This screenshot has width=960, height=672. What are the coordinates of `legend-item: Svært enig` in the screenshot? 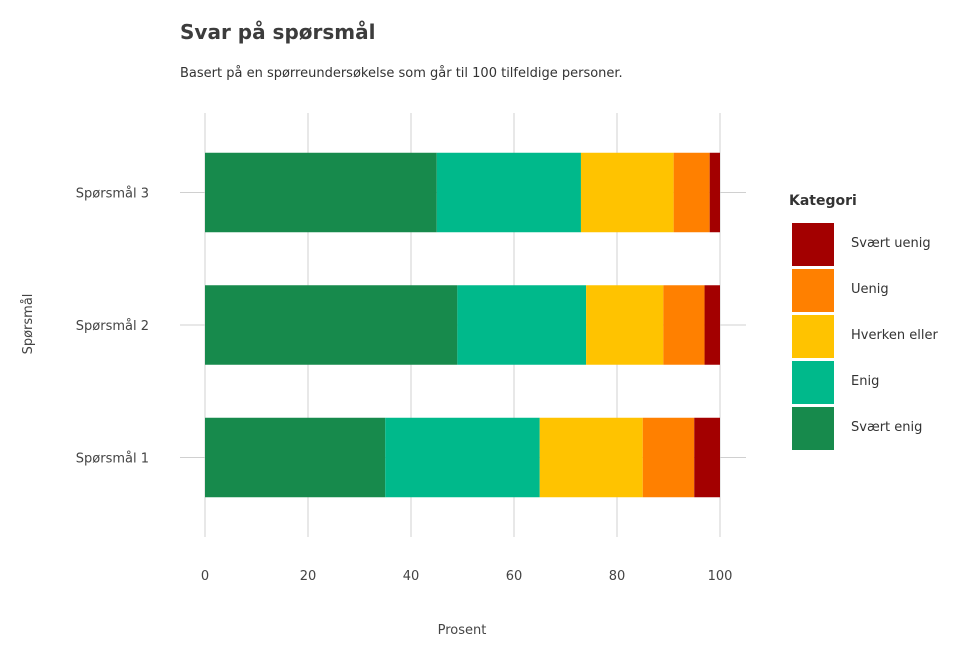 It's located at (855, 430).